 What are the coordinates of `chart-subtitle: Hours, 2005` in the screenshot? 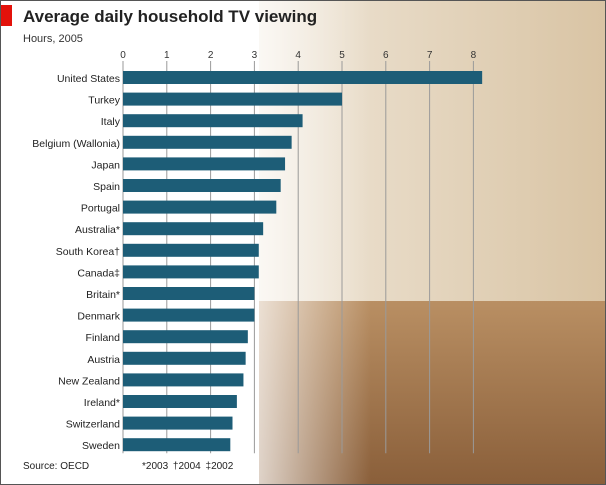 It's located at (53, 39).